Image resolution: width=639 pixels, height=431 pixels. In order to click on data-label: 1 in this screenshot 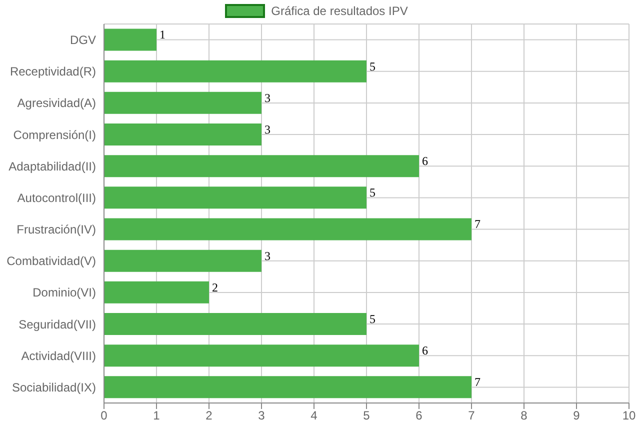, I will do `click(163, 35)`.